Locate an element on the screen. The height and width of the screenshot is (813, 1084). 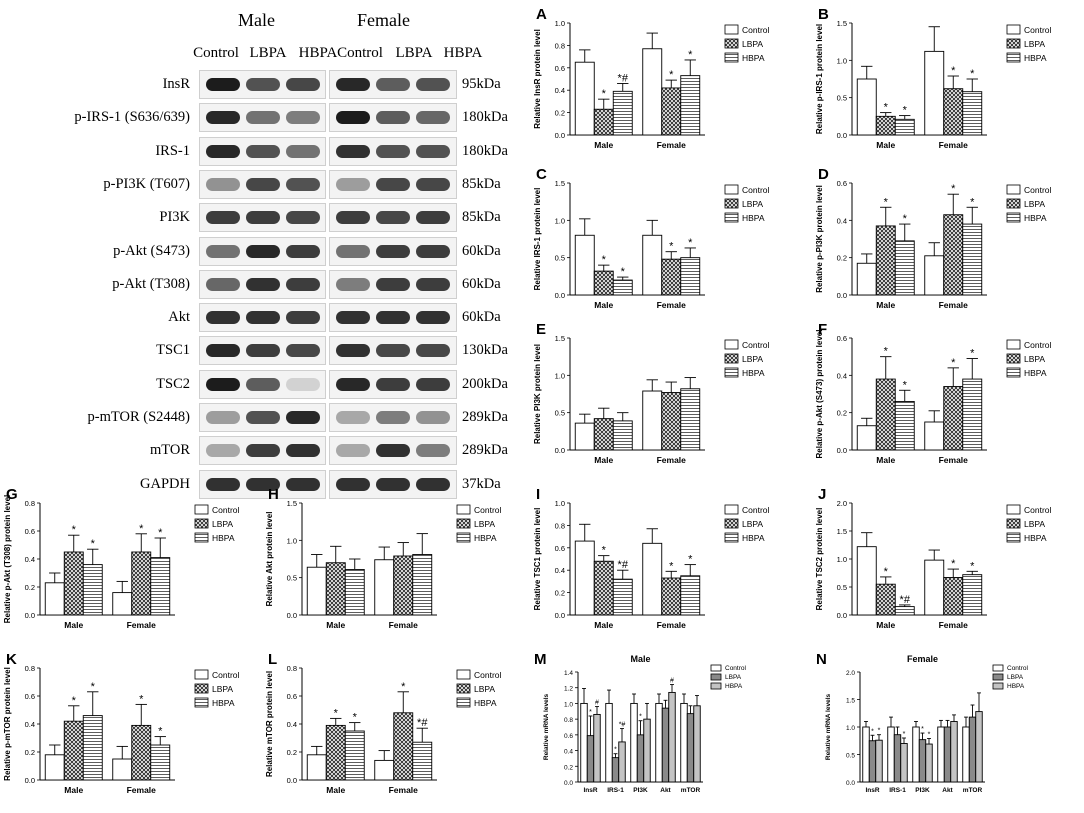
panel-letter: B is located at coordinates (823, 14).